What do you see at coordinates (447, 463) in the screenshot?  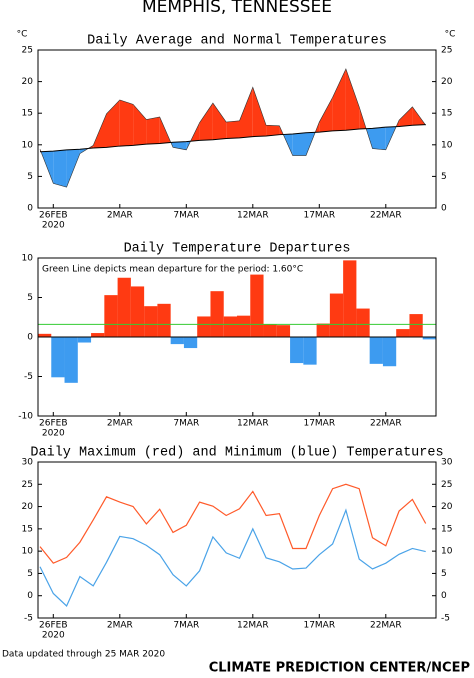 I see `y2-tick-label: 30` at bounding box center [447, 463].